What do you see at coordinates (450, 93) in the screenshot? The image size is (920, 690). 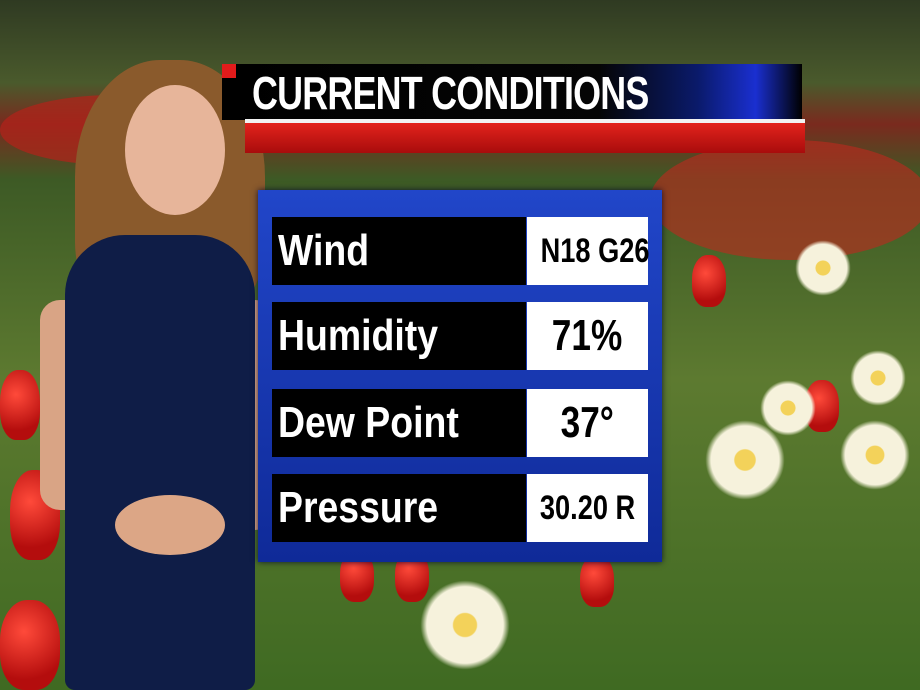 I see `banner-title: CURRENT CONDITIONS` at bounding box center [450, 93].